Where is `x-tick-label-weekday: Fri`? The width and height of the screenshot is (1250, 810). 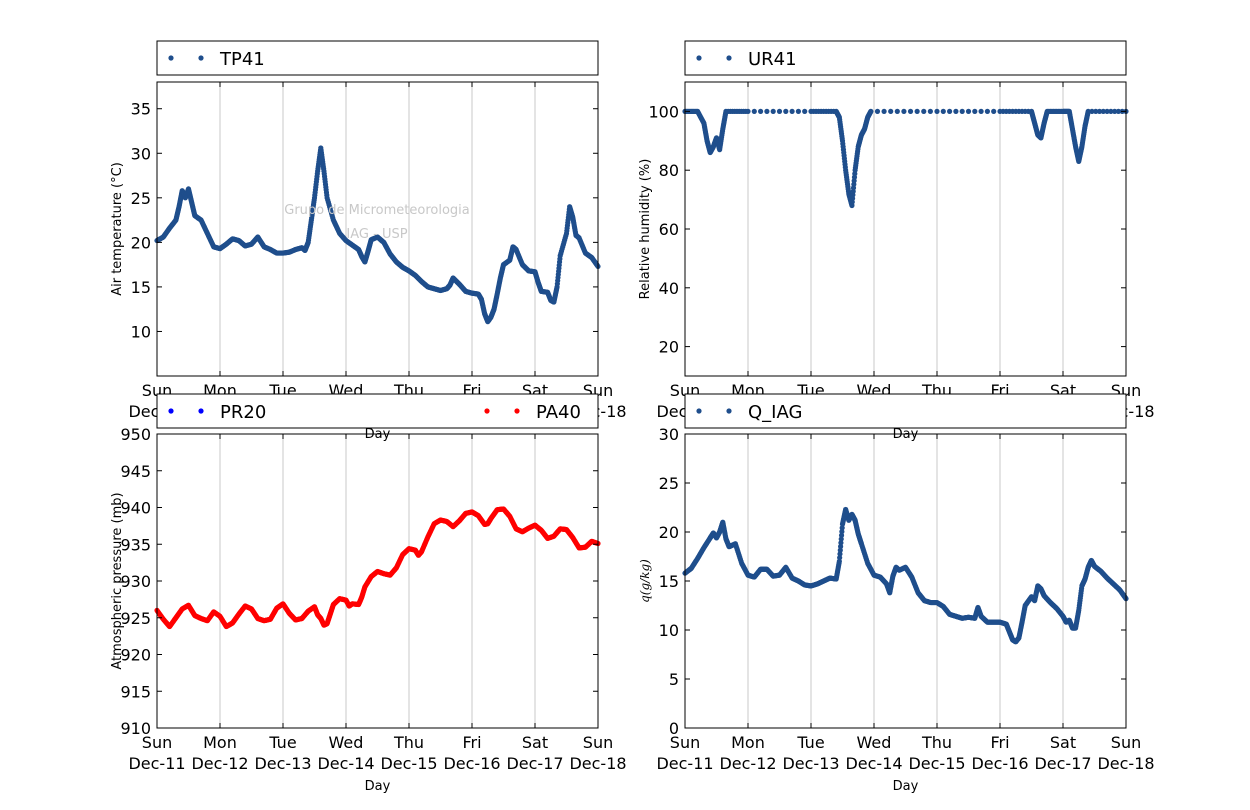 x-tick-label-weekday: Fri is located at coordinates (471, 742).